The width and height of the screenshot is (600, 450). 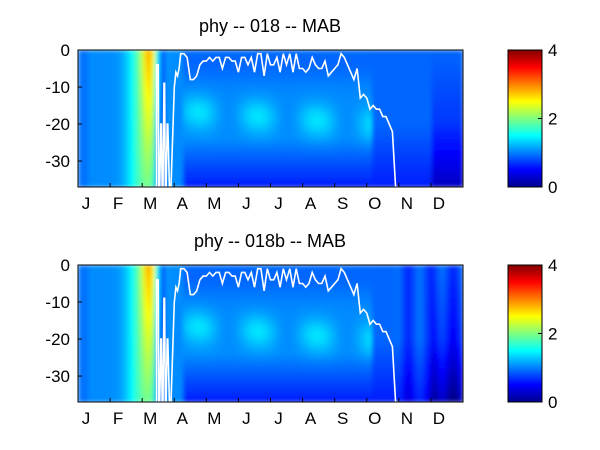 I want to click on chart-title: phy -- 018 -- MAB, so click(x=270, y=26).